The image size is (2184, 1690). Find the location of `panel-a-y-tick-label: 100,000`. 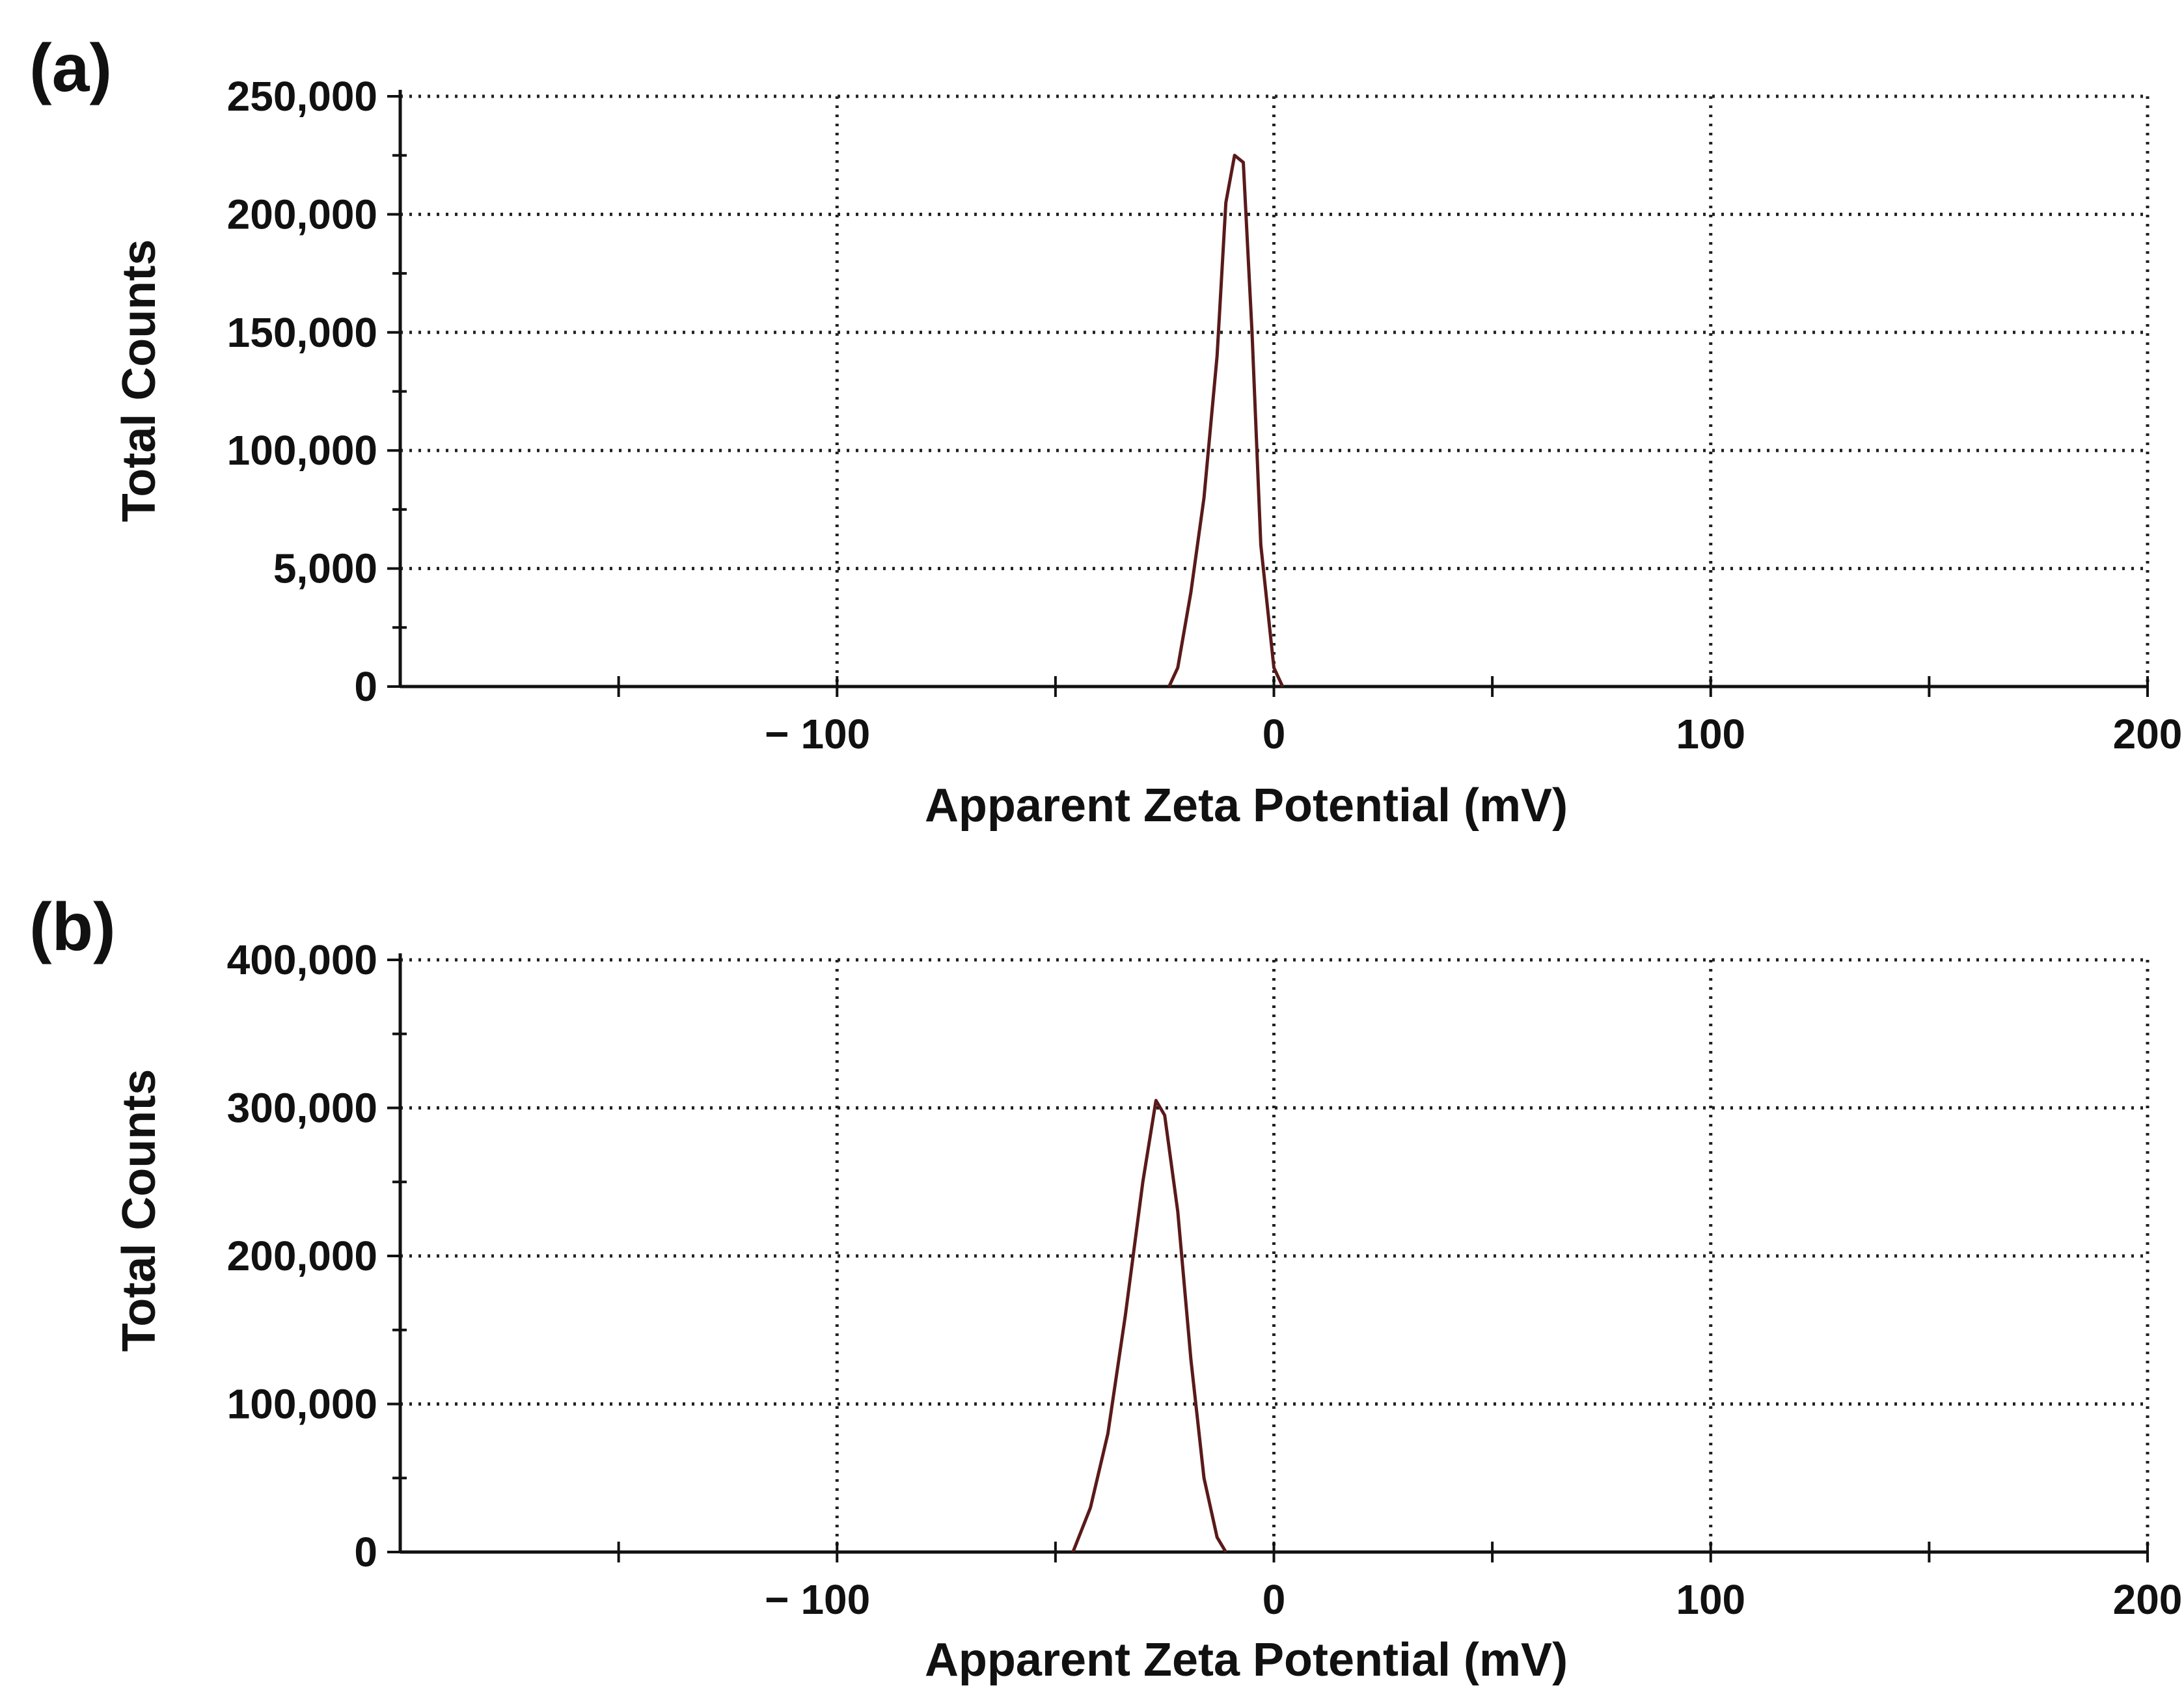

panel-a-y-tick-label: 100,000 is located at coordinates (302, 450).